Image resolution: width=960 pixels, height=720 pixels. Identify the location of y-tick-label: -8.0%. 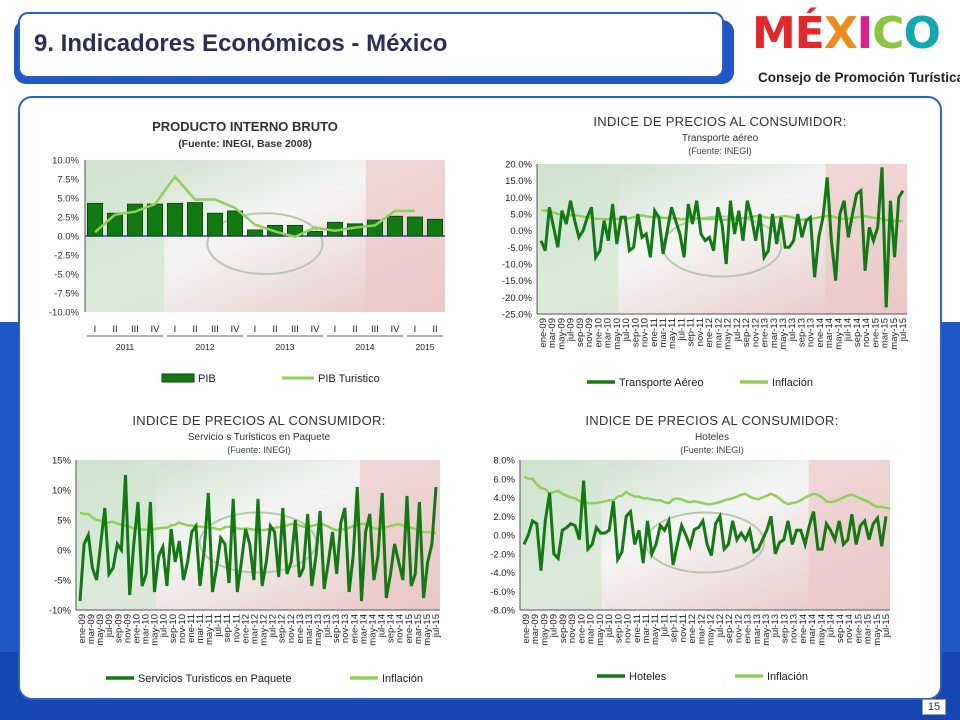
(502, 611).